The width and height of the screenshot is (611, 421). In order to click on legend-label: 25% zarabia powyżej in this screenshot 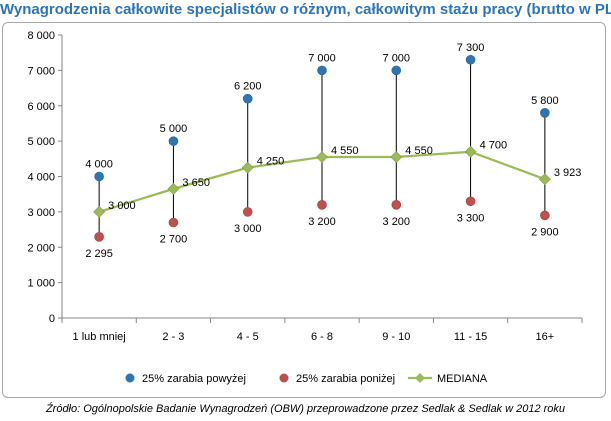, I will do `click(194, 379)`.